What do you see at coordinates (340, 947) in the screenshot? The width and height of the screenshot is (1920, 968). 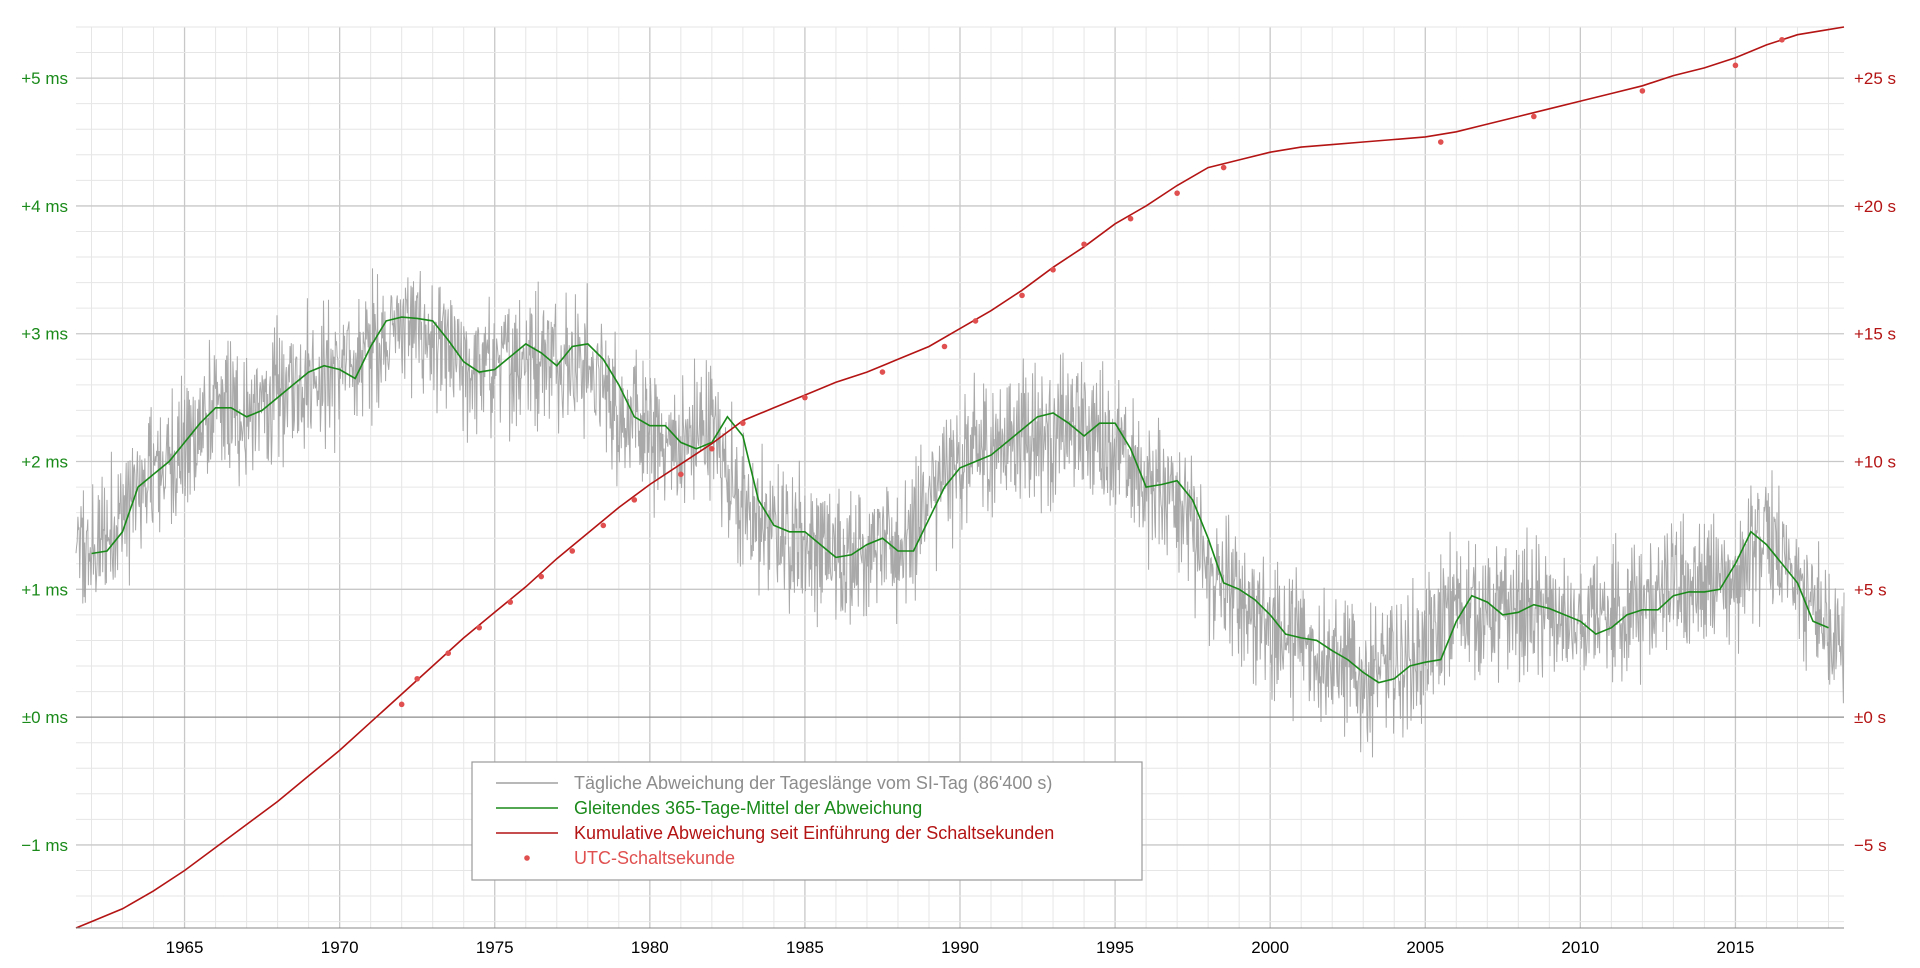 I see `x-tick-label: 1970` at bounding box center [340, 947].